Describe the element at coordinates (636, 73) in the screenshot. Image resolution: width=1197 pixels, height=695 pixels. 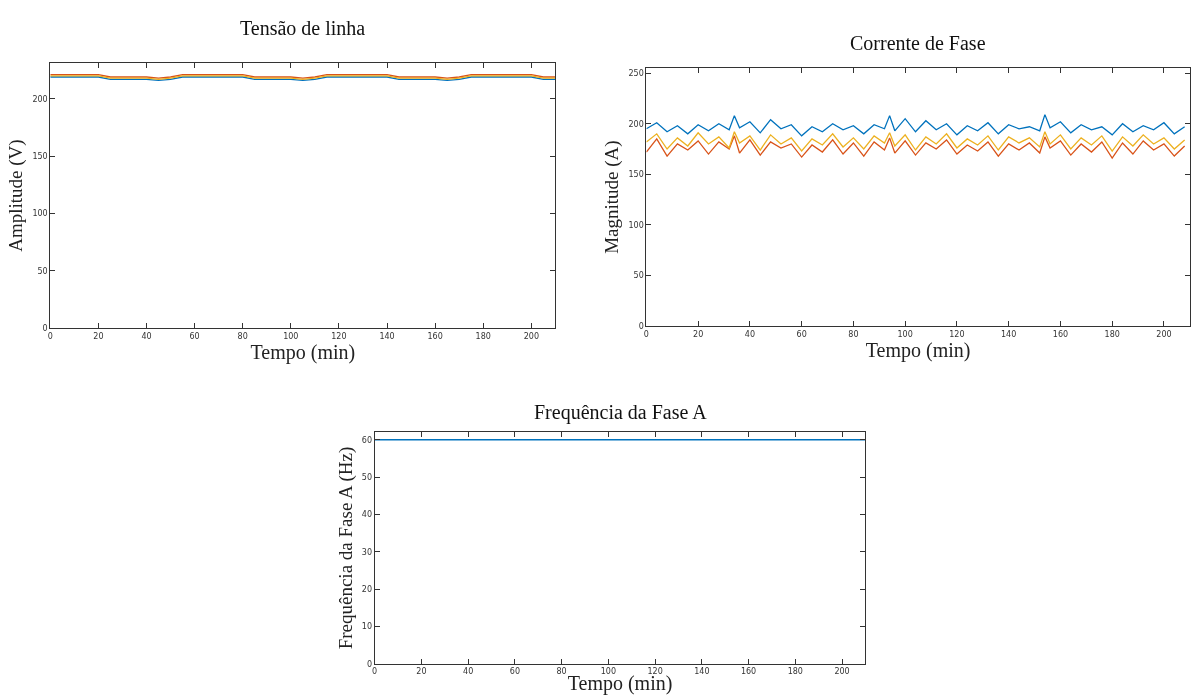
I see `y-tick-label: 250` at that location.